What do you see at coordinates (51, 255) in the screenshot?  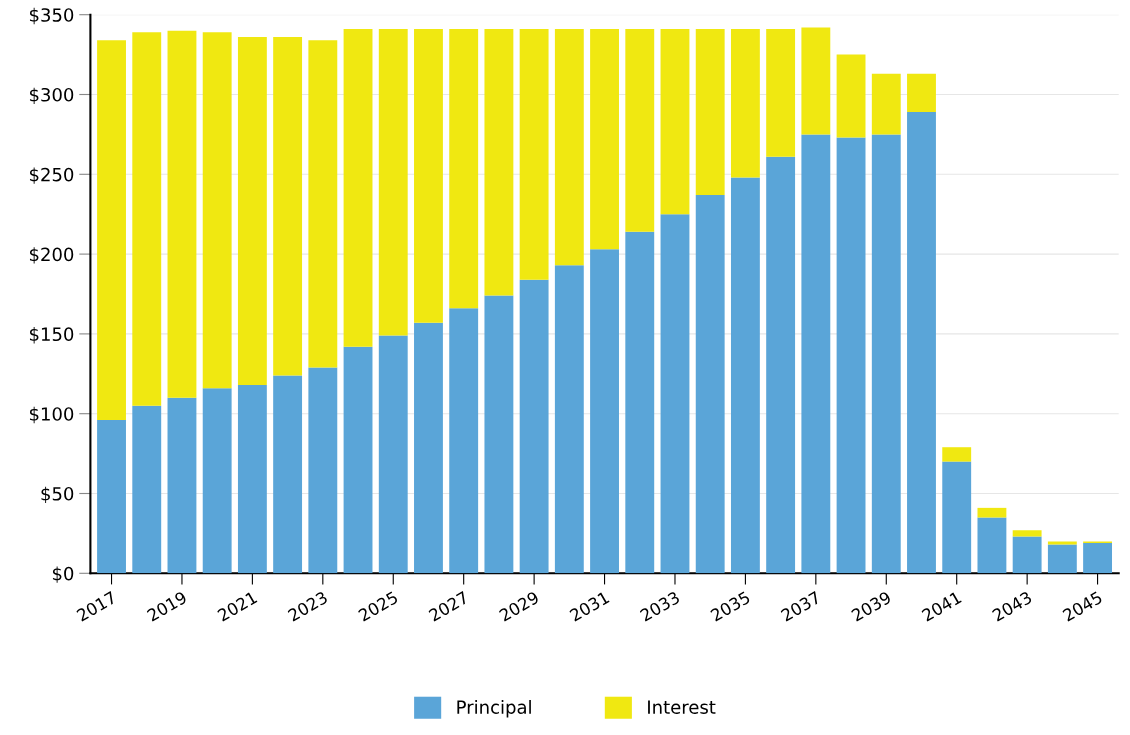 I see `y-tick-label: $200` at bounding box center [51, 255].